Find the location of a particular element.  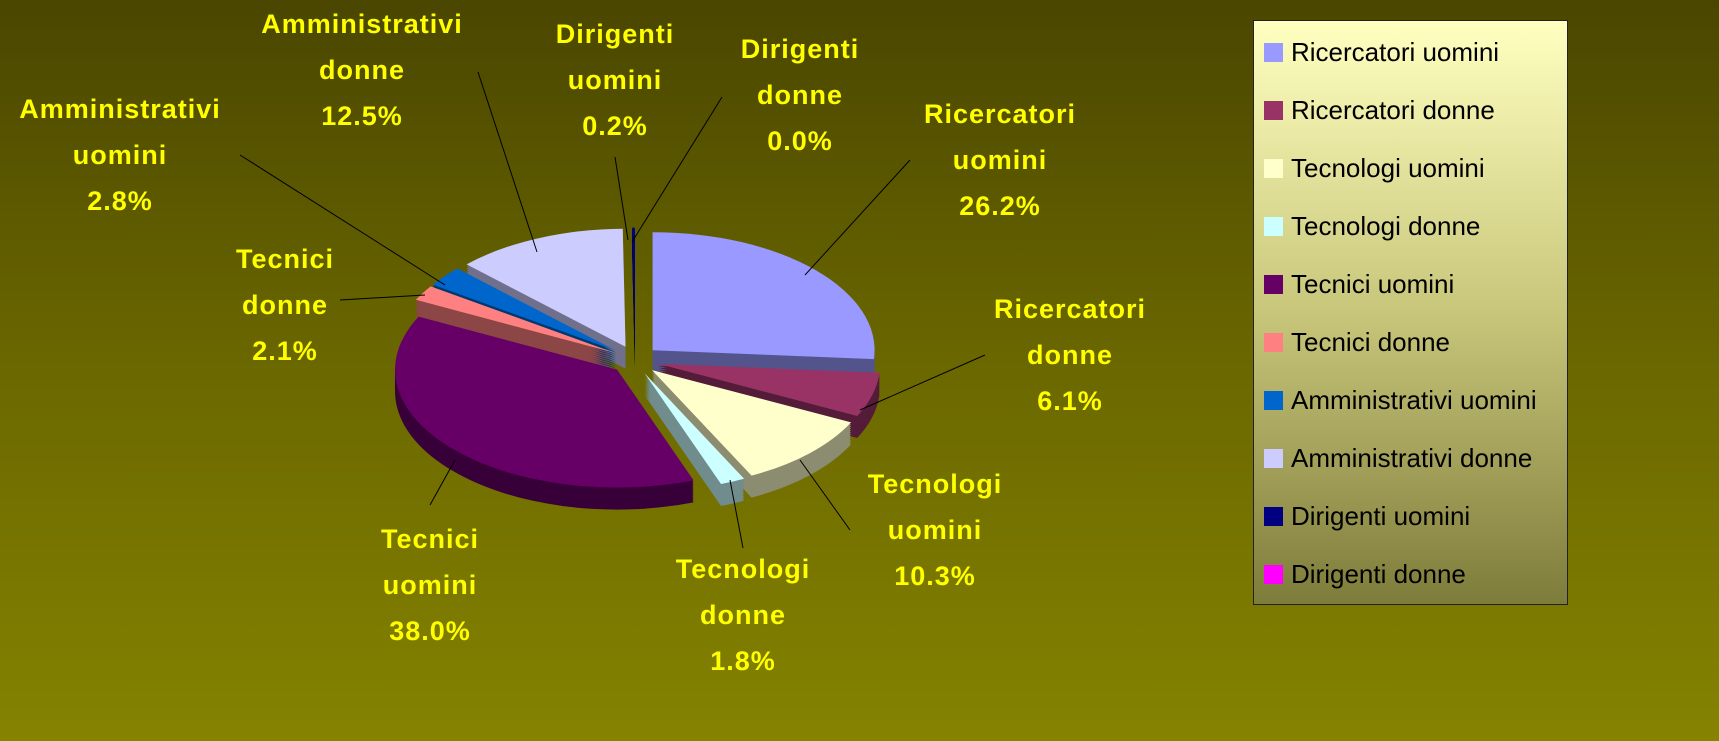

label-value: 6.1% is located at coordinates (1070, 401).